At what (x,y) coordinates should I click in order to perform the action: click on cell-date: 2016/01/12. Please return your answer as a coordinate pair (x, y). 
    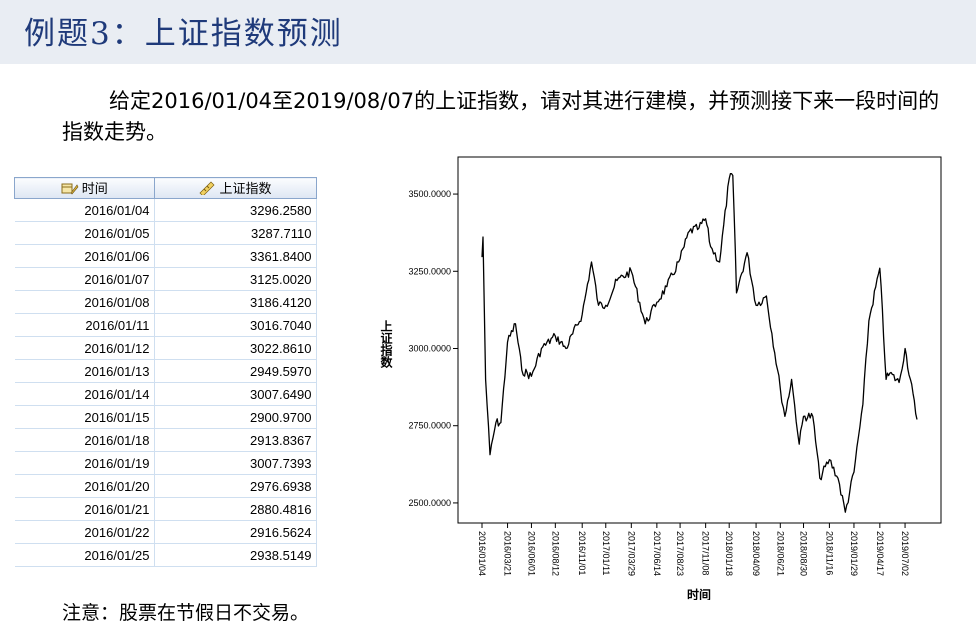
    Looking at the image, I should click on (84, 348).